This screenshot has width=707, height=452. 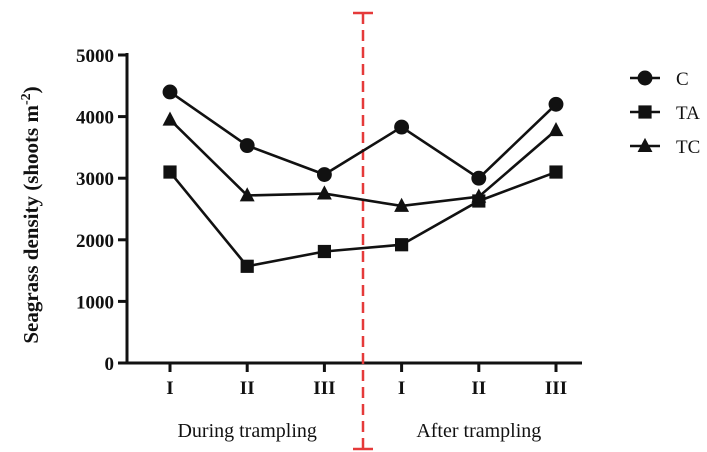 What do you see at coordinates (359, 431) in the screenshot?
I see `group-labels: During trampling After trampling` at bounding box center [359, 431].